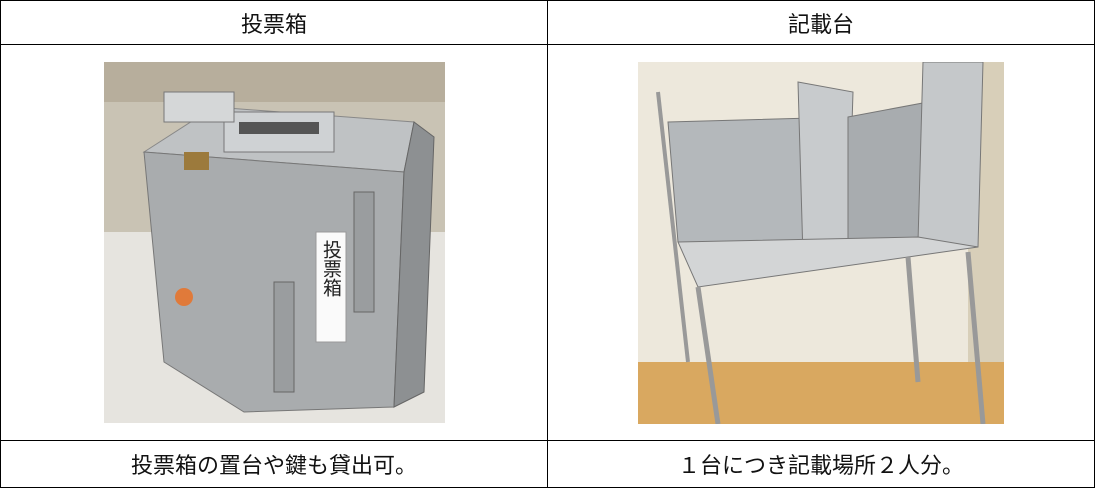  I want to click on caption-cell: １台につき記載場所２人分。, so click(821, 464).